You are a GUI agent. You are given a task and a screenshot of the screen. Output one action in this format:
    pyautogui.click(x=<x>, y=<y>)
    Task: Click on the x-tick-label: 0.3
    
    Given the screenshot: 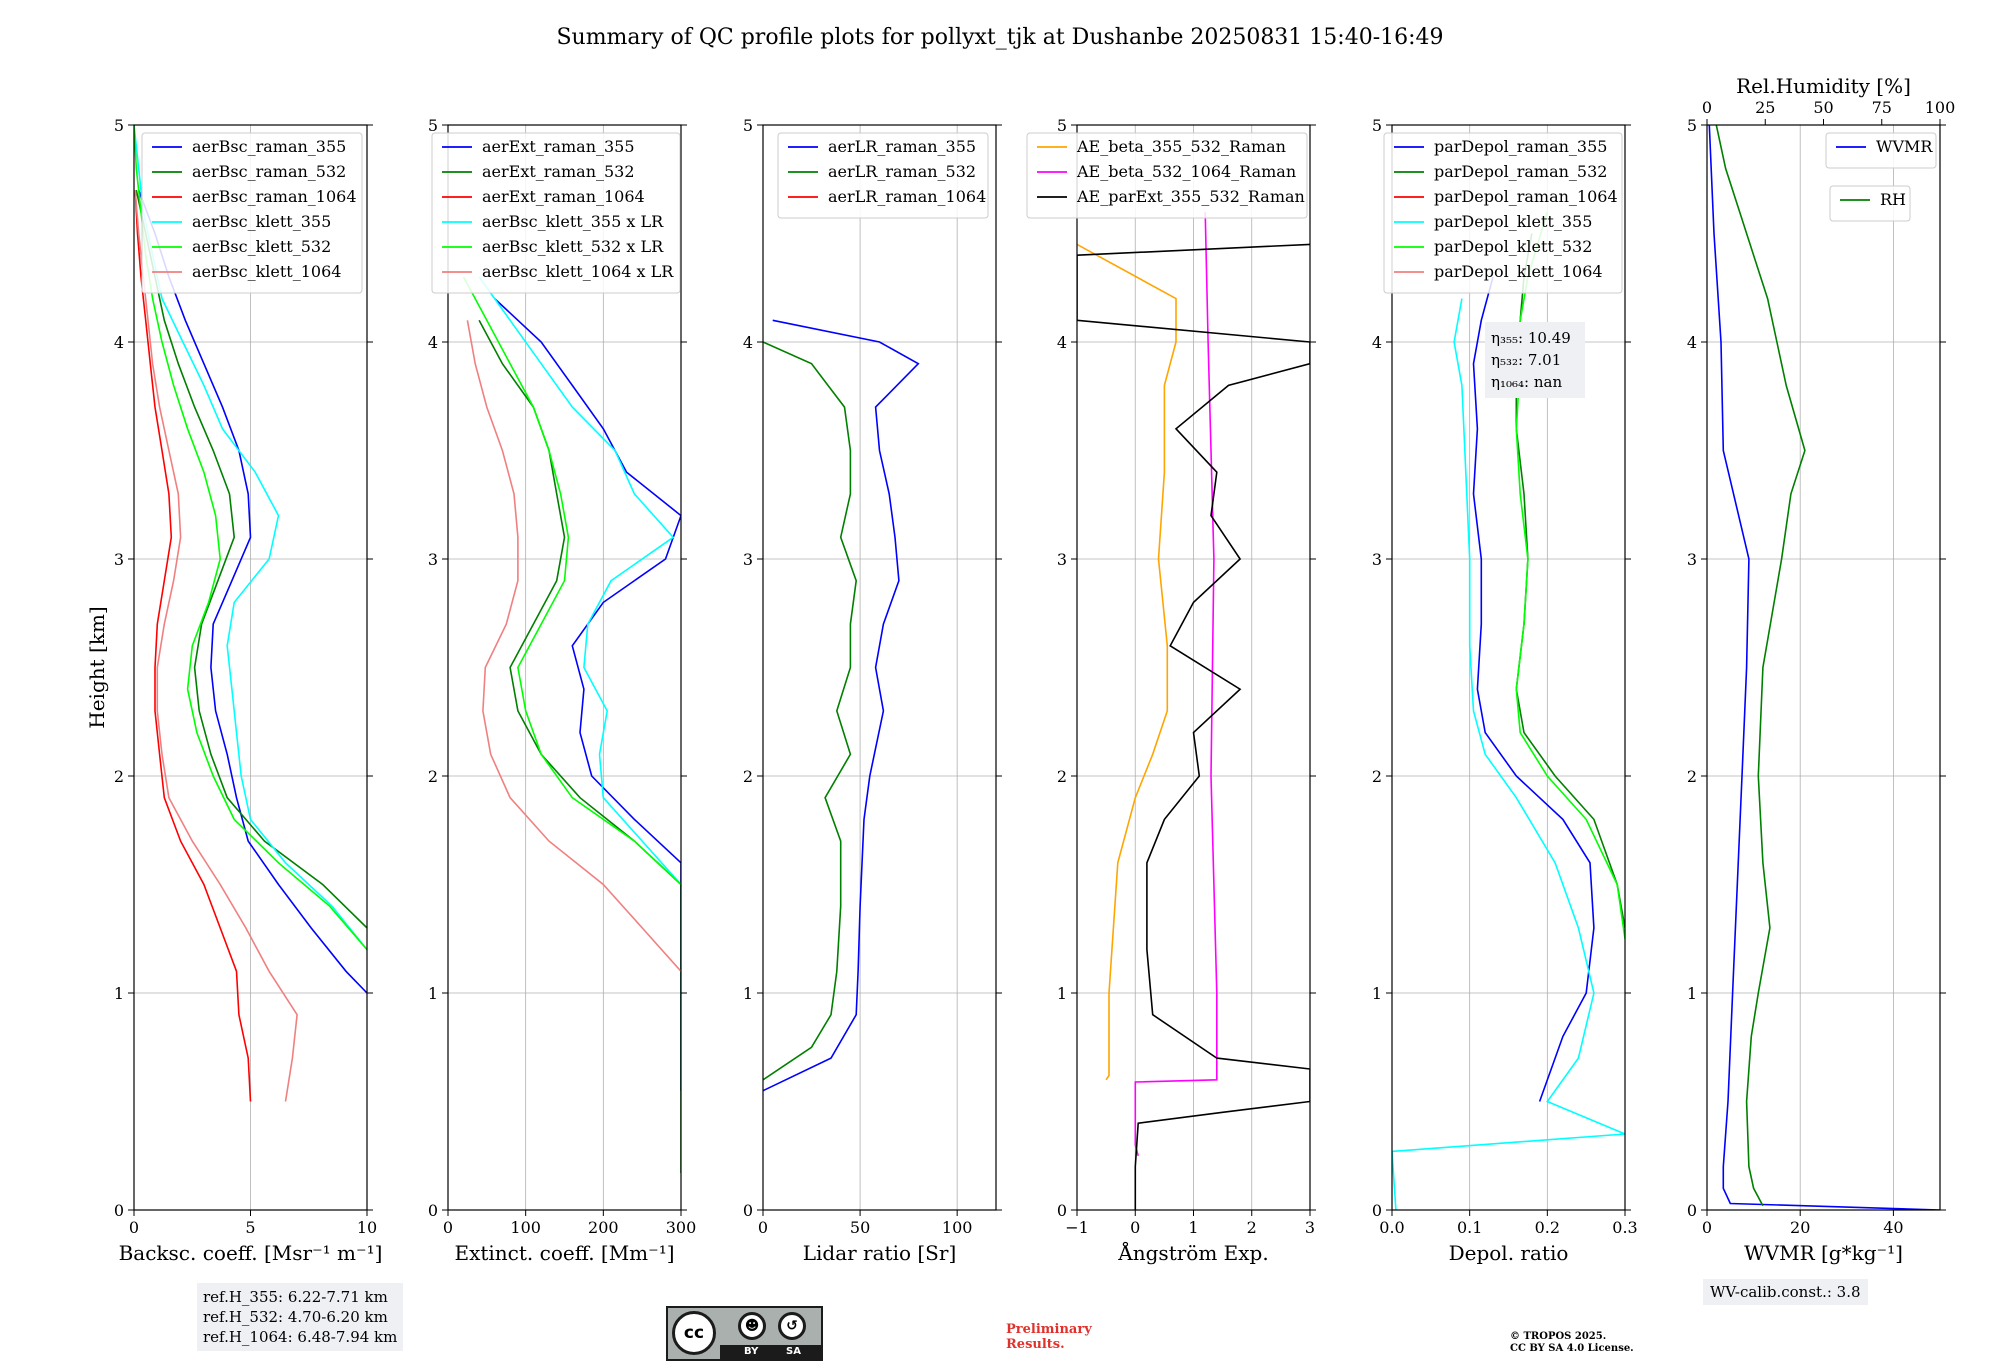 What is the action you would take?
    pyautogui.click(x=1624, y=1227)
    